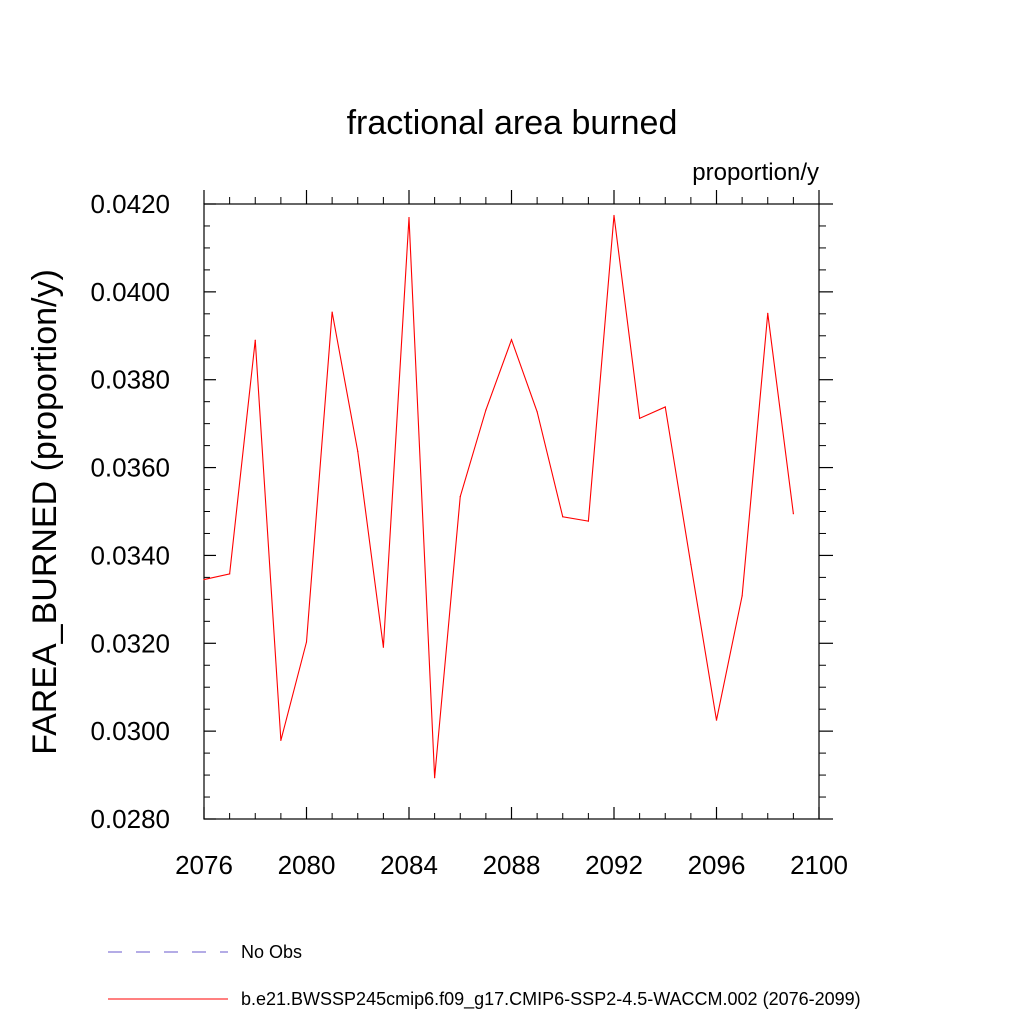  What do you see at coordinates (130, 292) in the screenshot?
I see `y-tick-label: 0.0400` at bounding box center [130, 292].